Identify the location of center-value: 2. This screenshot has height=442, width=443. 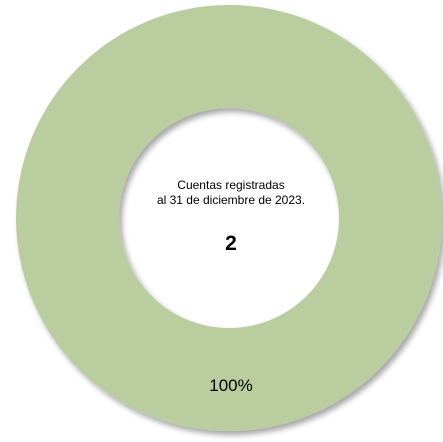
(231, 243).